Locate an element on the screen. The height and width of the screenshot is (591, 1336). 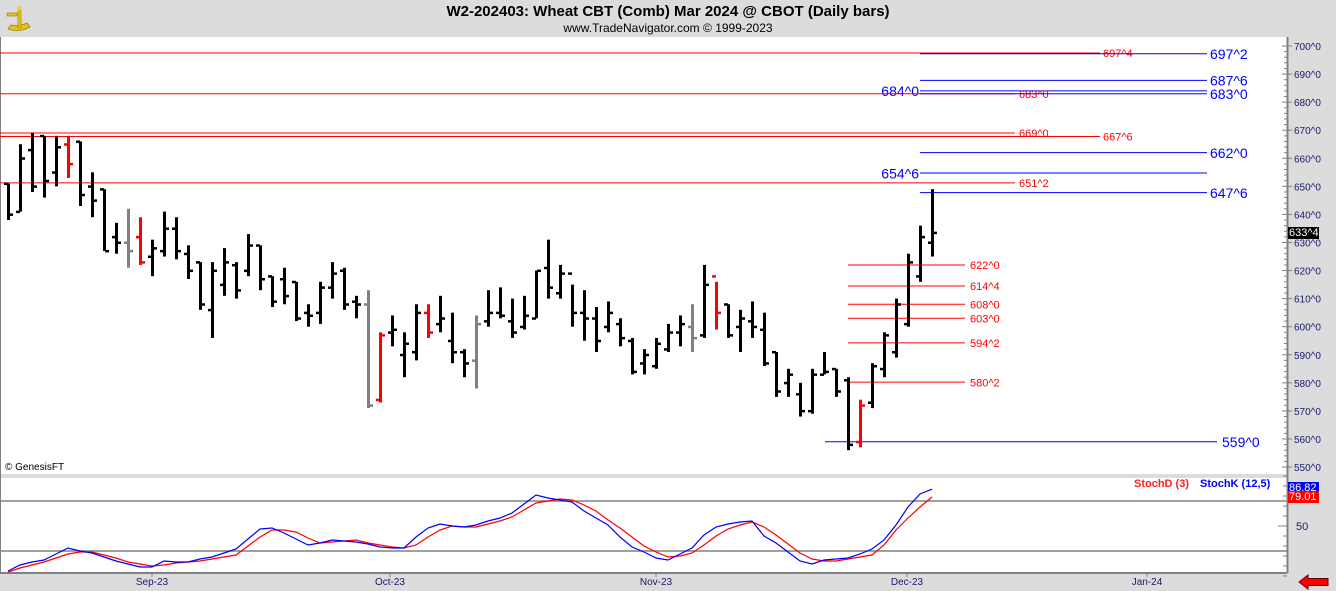
y-tick-label: 610^0 is located at coordinates (1307, 300).